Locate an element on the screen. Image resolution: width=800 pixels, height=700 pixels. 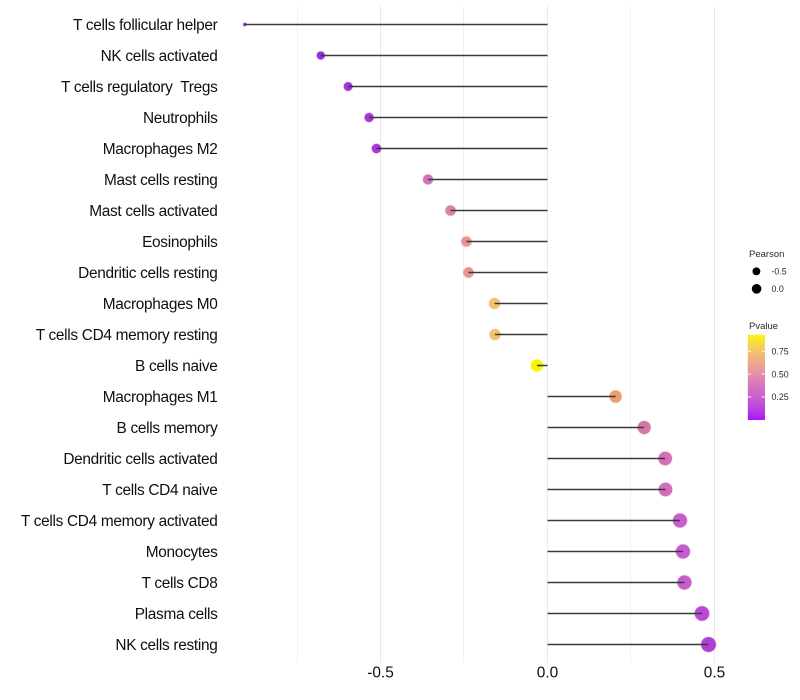
svg-text: Neutrophils is located at coordinates (180, 118).